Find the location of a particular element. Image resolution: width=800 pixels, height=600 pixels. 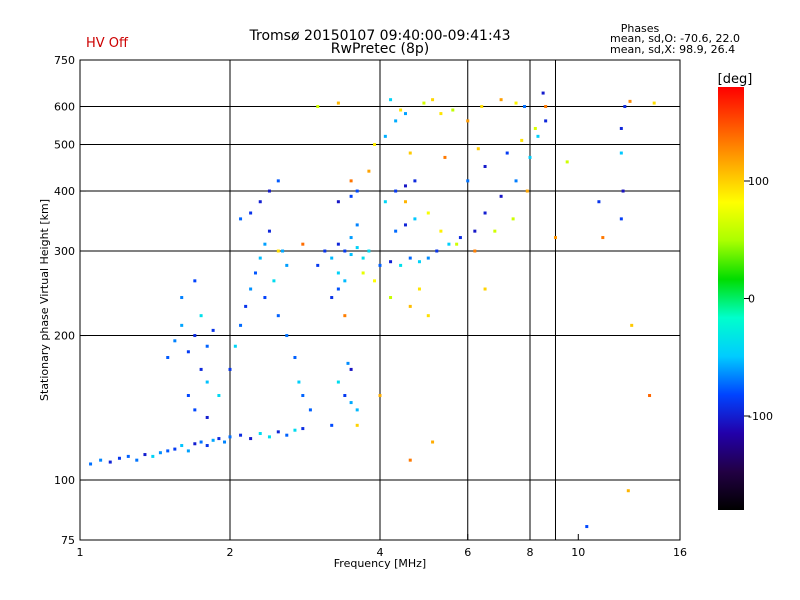

y-tick-label: 200 is located at coordinates (64, 336).